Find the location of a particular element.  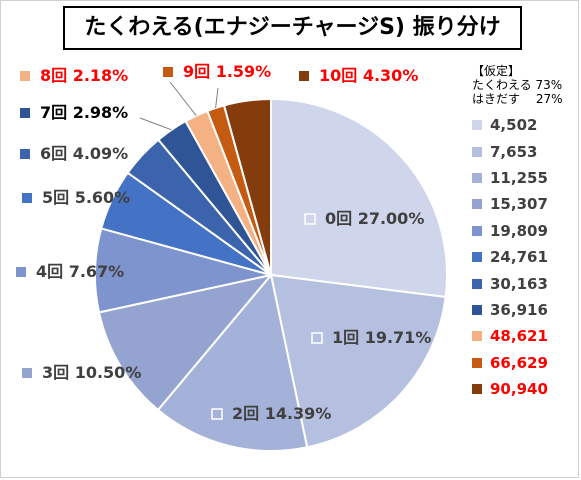

data-label: 7回 2.98% is located at coordinates (84, 112).